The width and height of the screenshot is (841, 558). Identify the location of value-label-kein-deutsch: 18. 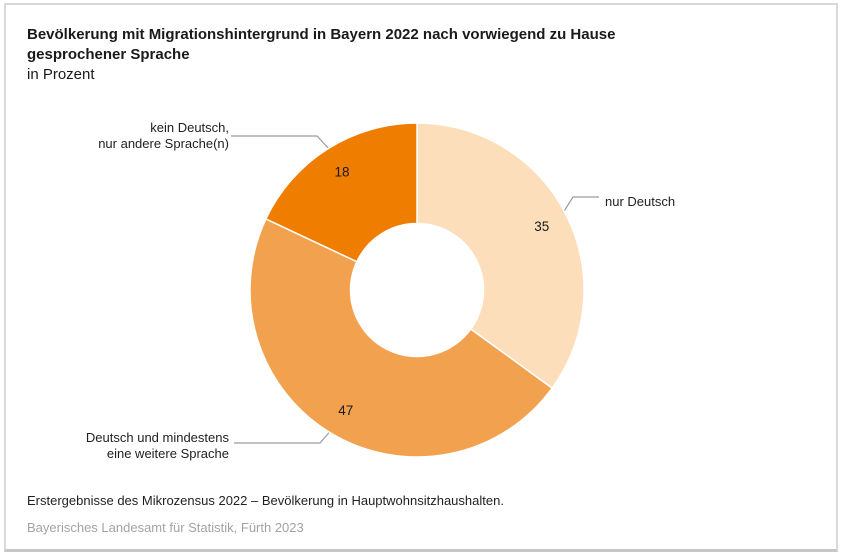
(341, 171).